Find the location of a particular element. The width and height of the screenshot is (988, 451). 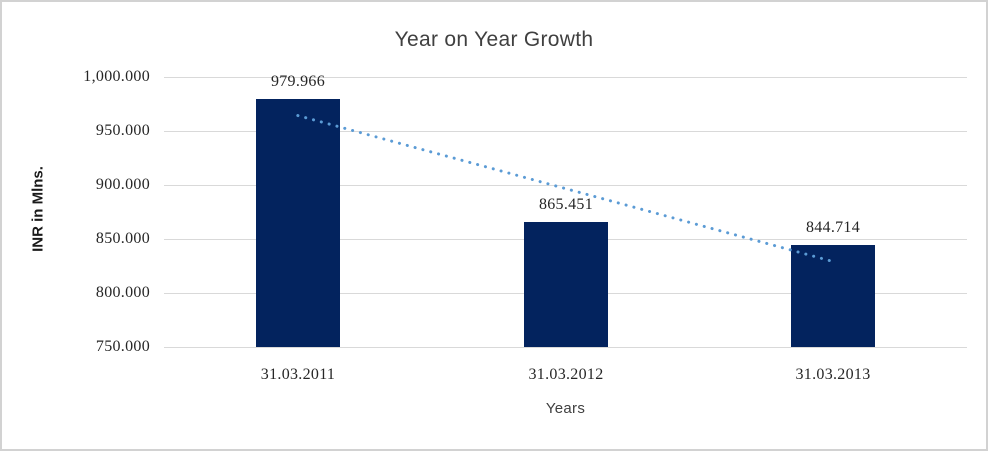

x-axis-title: Years is located at coordinates (565, 408).